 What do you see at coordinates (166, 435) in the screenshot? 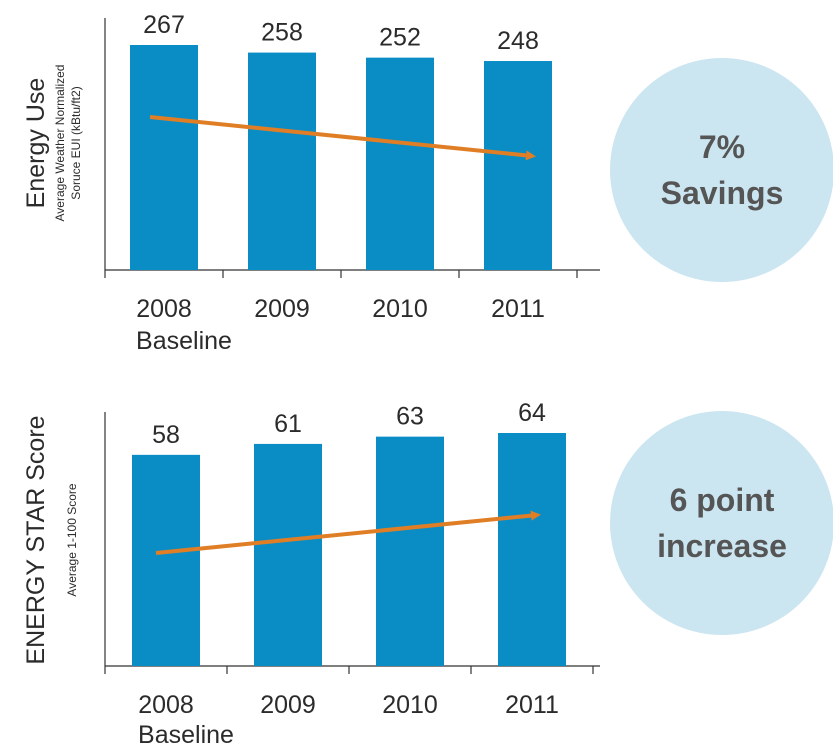
I see `data-label: 58` at bounding box center [166, 435].